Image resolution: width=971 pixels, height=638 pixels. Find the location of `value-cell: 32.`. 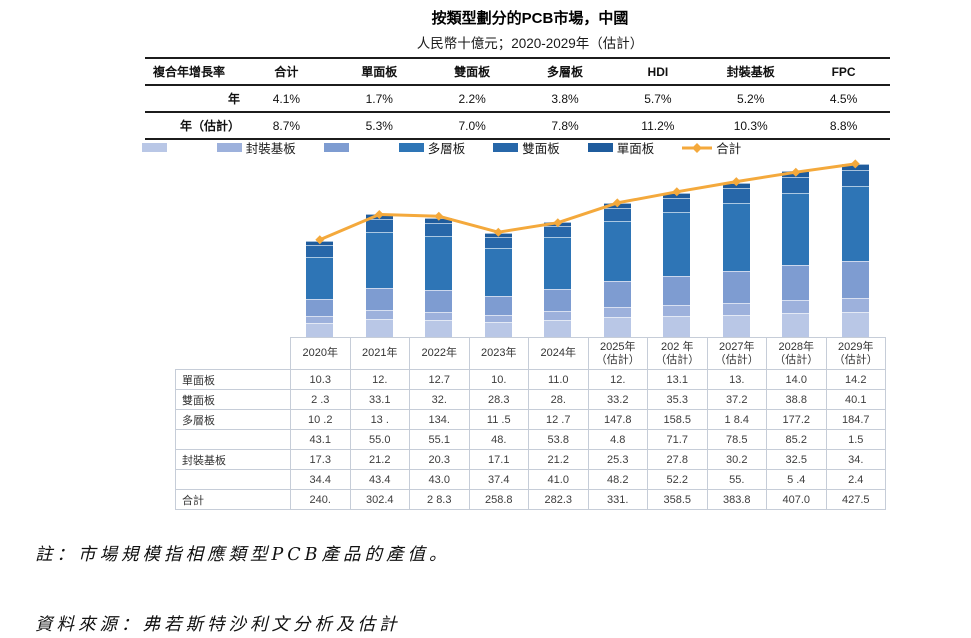

value-cell: 32. is located at coordinates (439, 399).